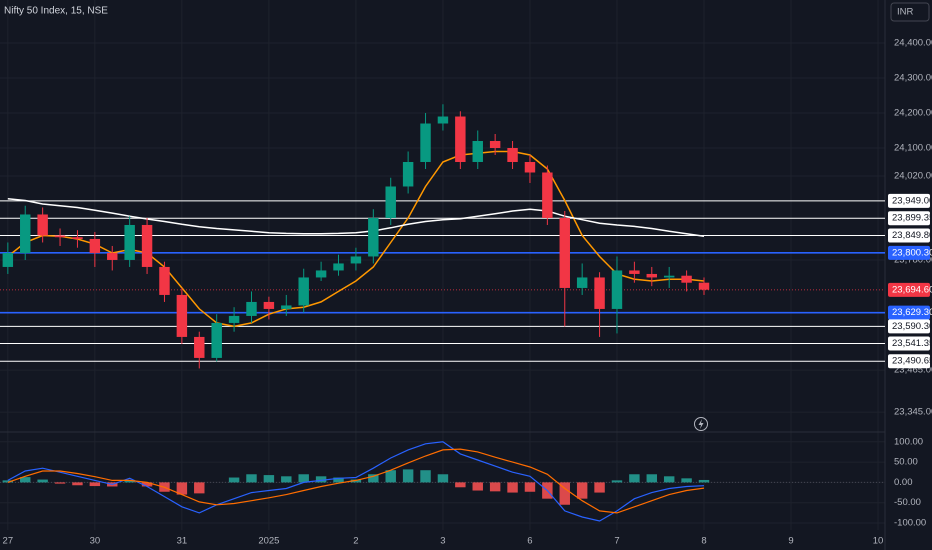 The height and width of the screenshot is (550, 932). I want to click on currency: INR, so click(905, 12).